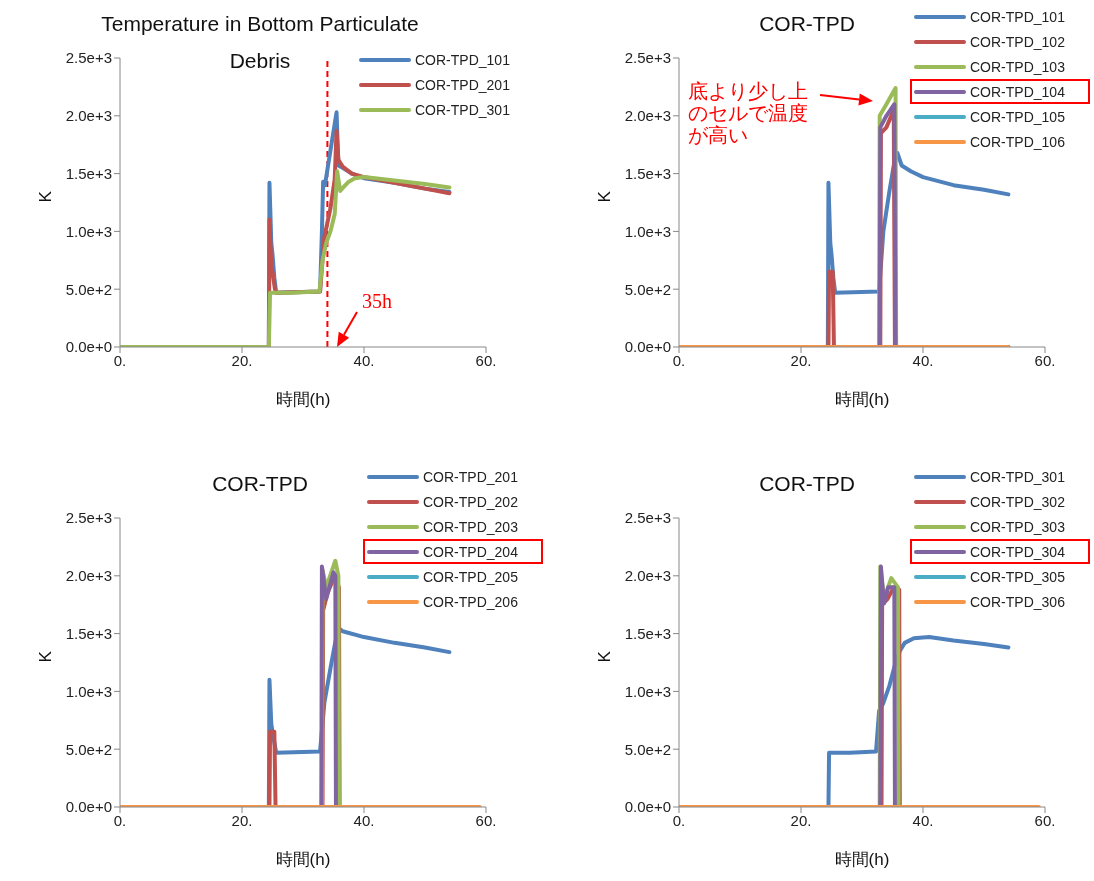  What do you see at coordinates (470, 576) in the screenshot?
I see `legend-label: COR-TPD_205` at bounding box center [470, 576].